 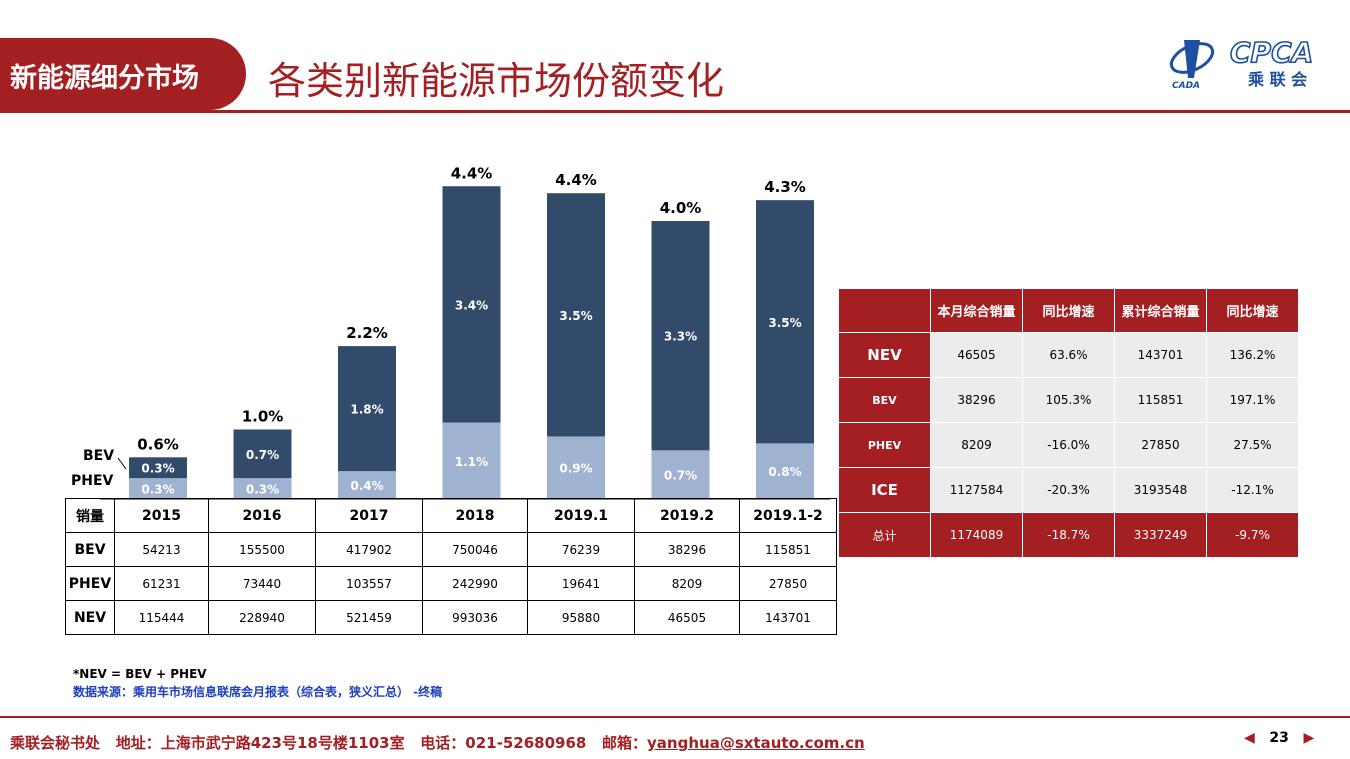 What do you see at coordinates (1252, 445) in the screenshot?
I see `summary-cell: 27.5%` at bounding box center [1252, 445].